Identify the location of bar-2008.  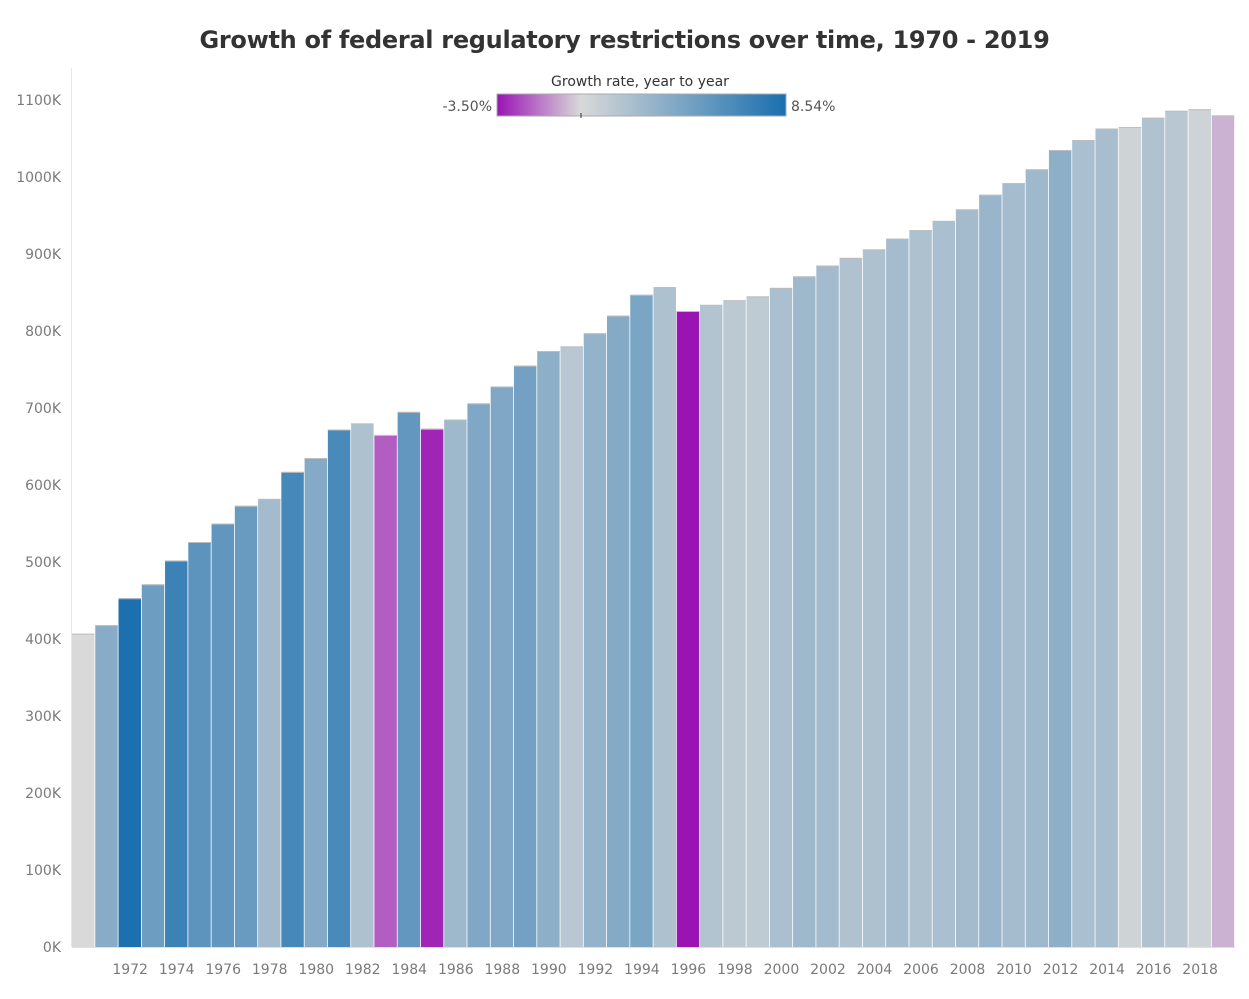
(967, 578).